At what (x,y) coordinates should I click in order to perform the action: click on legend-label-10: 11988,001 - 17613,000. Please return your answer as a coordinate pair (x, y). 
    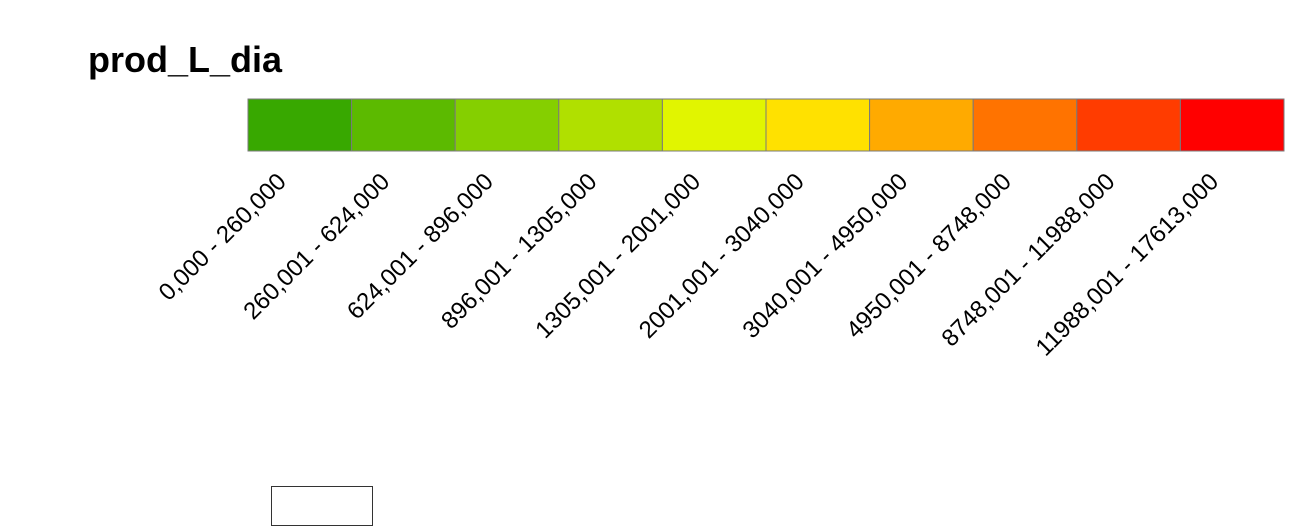
    Looking at the image, I should click on (1127, 264).